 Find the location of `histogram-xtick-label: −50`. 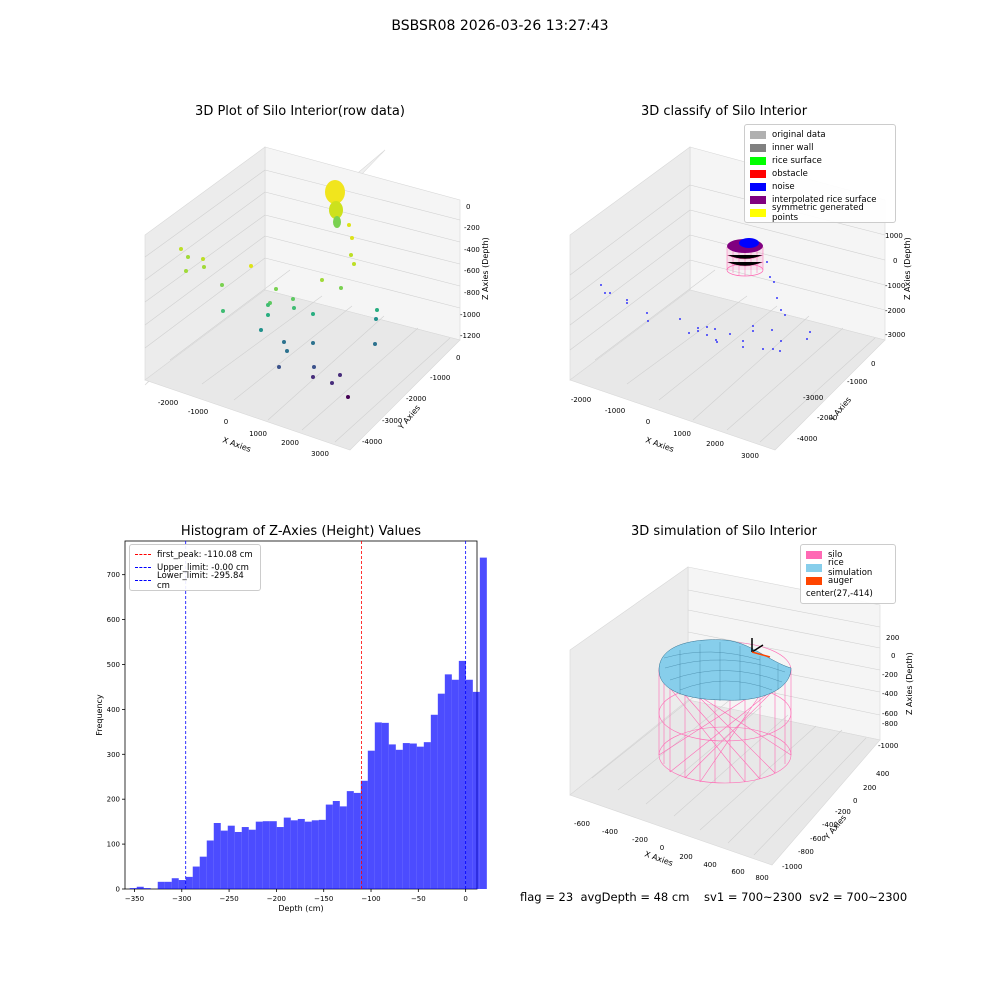

histogram-xtick-label: −50 is located at coordinates (418, 899).